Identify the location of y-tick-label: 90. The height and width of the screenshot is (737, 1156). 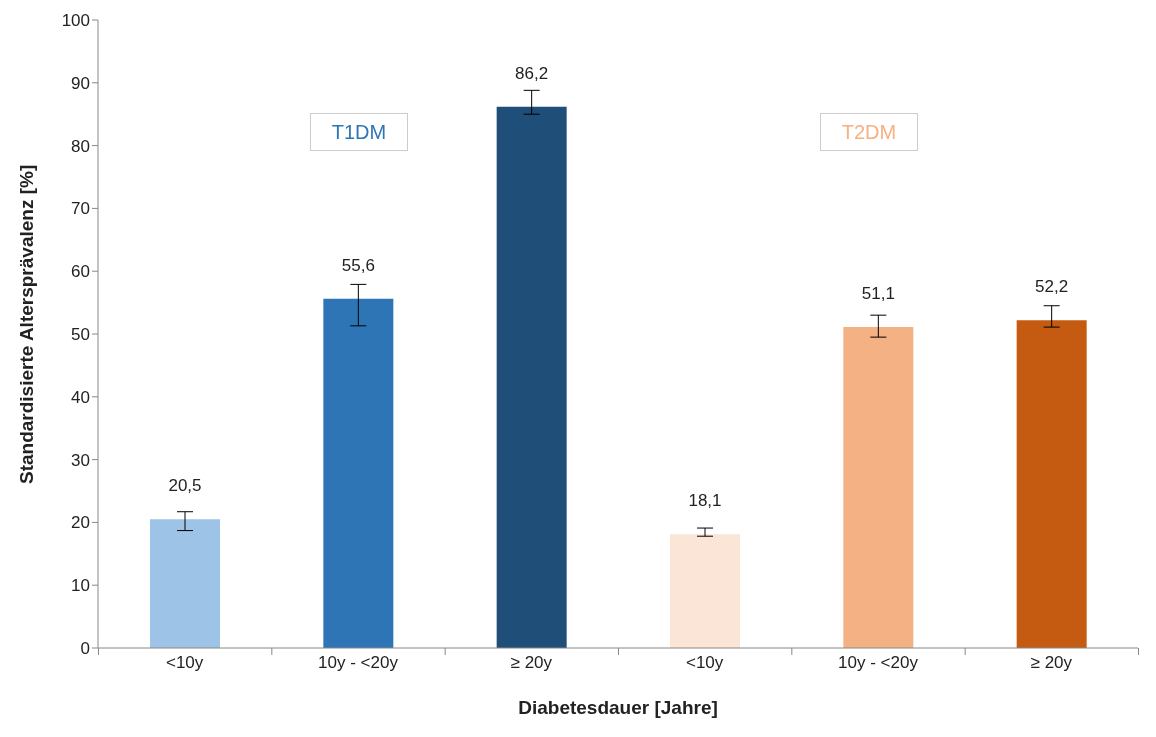
(80, 83).